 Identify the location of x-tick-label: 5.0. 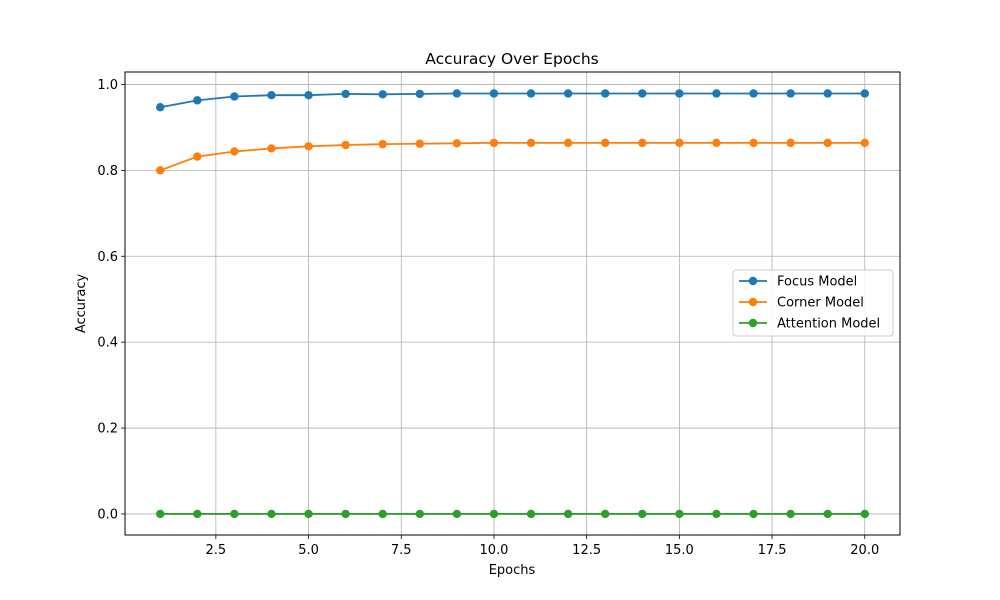
(308, 550).